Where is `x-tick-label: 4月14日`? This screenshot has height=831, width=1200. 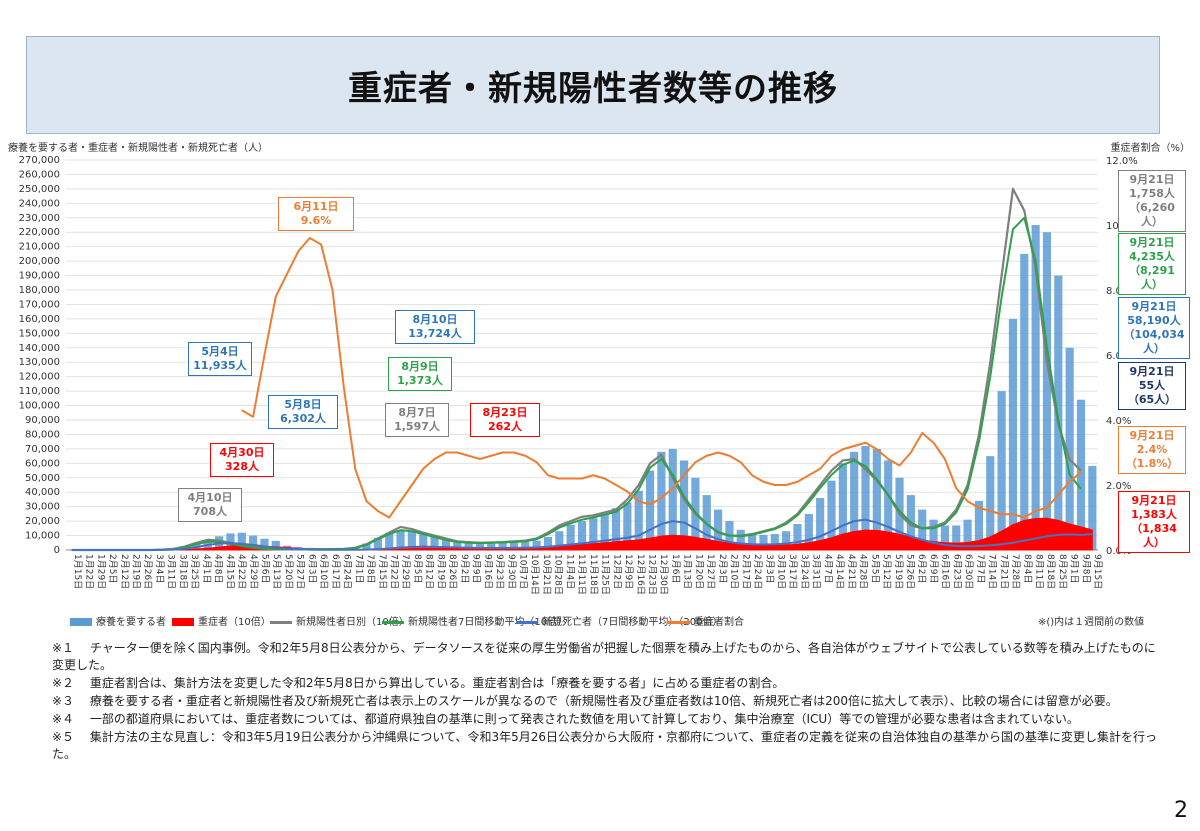 x-tick-label: 4月14日 is located at coordinates (839, 571).